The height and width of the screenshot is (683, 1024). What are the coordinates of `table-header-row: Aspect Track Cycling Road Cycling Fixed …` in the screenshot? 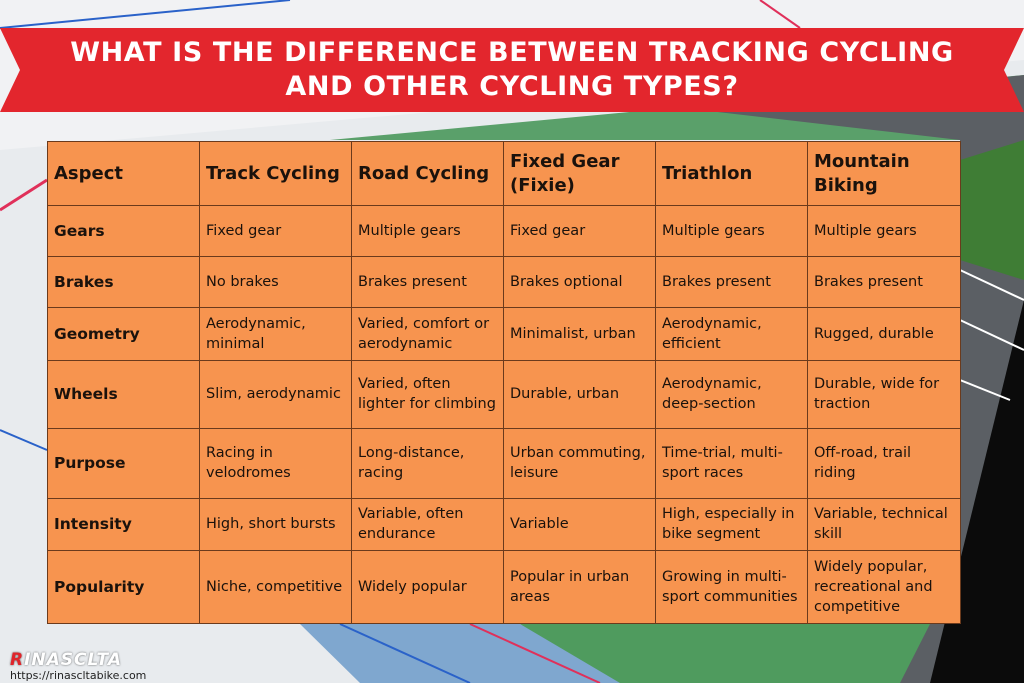 It's located at (504, 173).